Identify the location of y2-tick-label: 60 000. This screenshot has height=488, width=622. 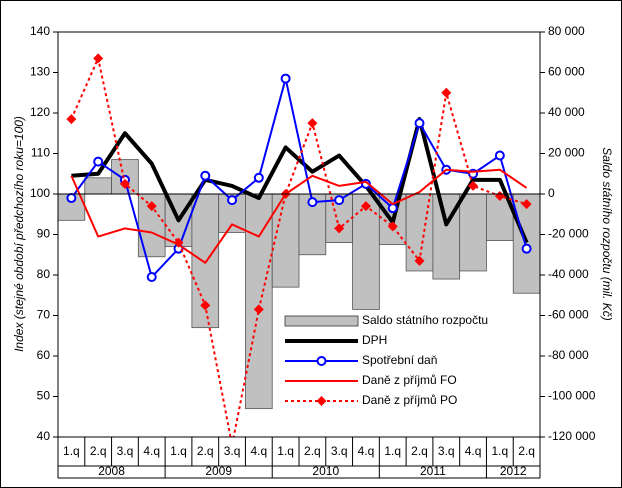
(566, 72).